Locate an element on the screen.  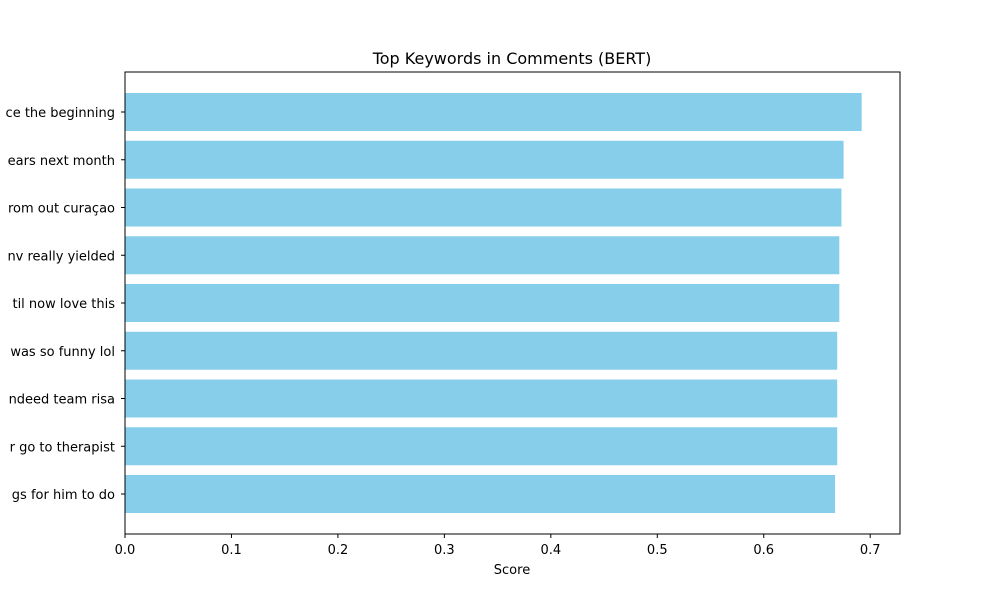
y-tick-label: til now love this is located at coordinates (63, 304).